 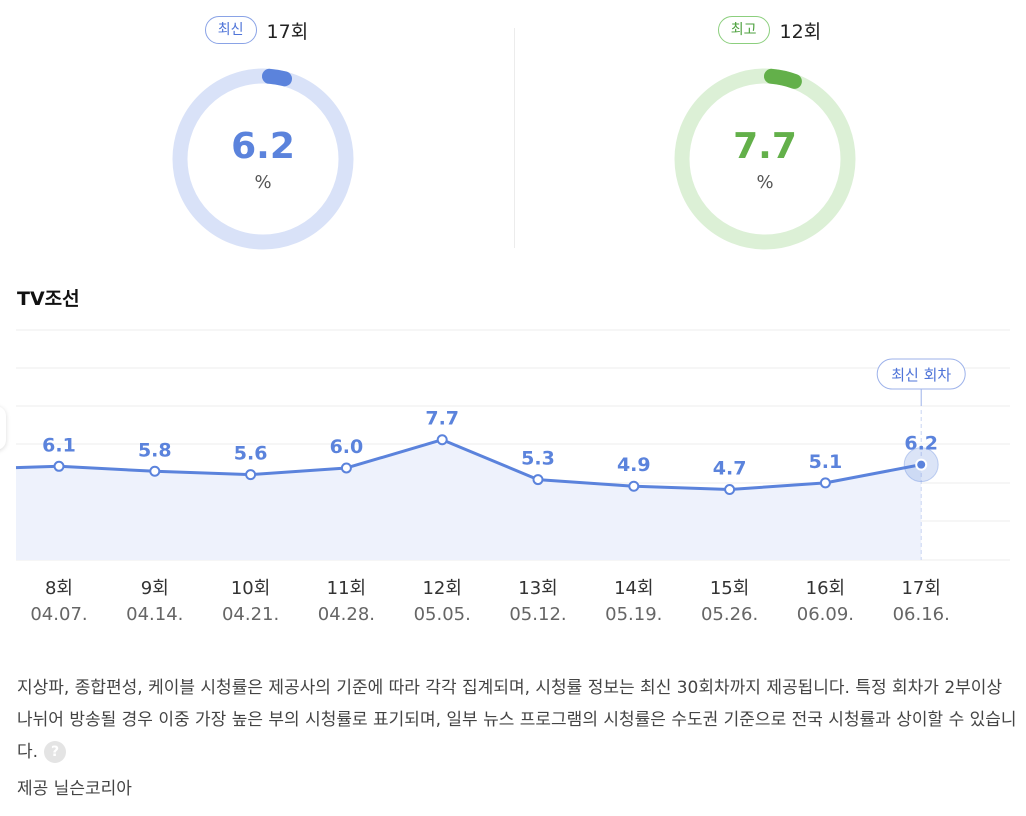 What do you see at coordinates (441, 588) in the screenshot?
I see `x-tick-label: 12회` at bounding box center [441, 588].